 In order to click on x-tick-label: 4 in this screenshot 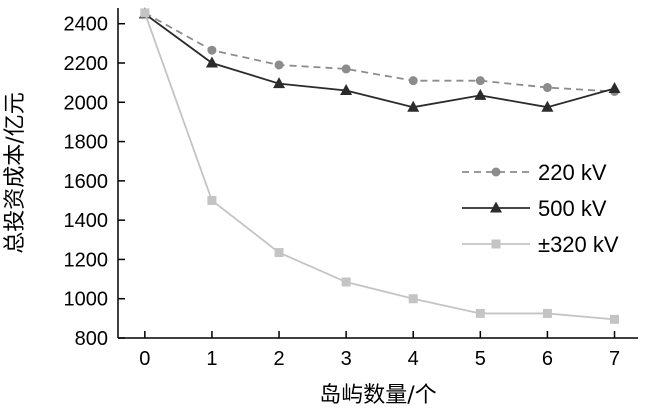, I will do `click(413, 359)`.